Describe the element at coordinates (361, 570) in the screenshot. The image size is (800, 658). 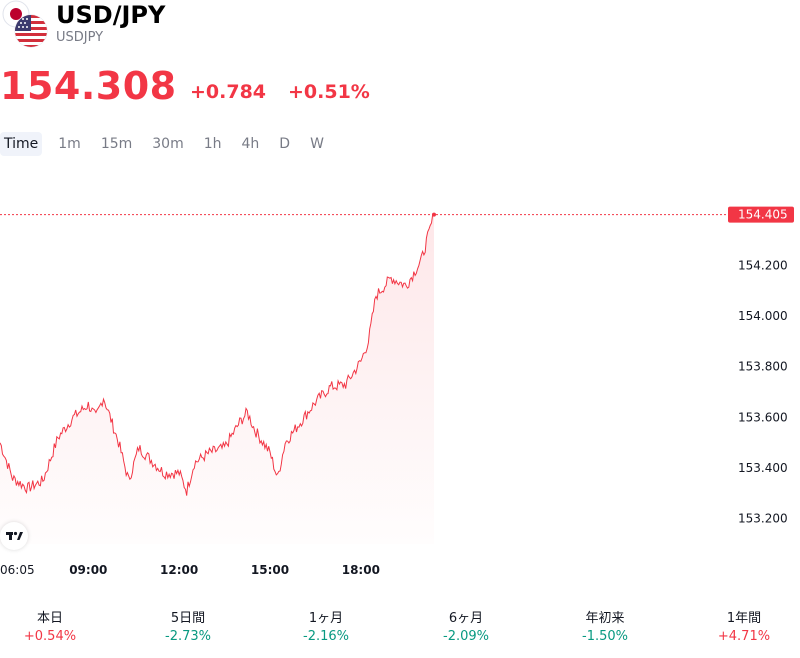
I see `x-tick-label: 18:00` at that location.